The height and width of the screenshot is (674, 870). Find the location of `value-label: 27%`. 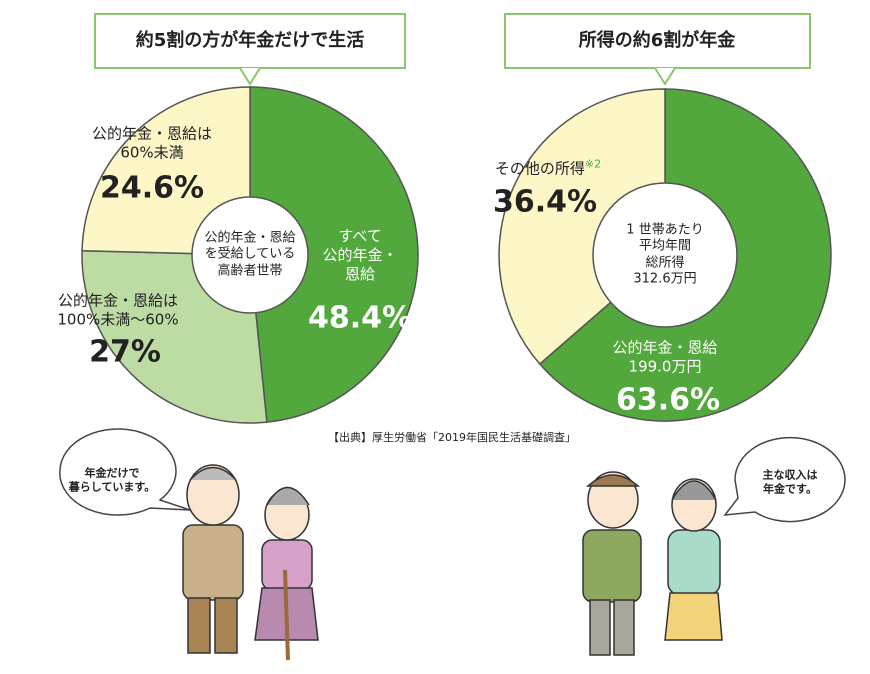

value-label: 27% is located at coordinates (125, 352).